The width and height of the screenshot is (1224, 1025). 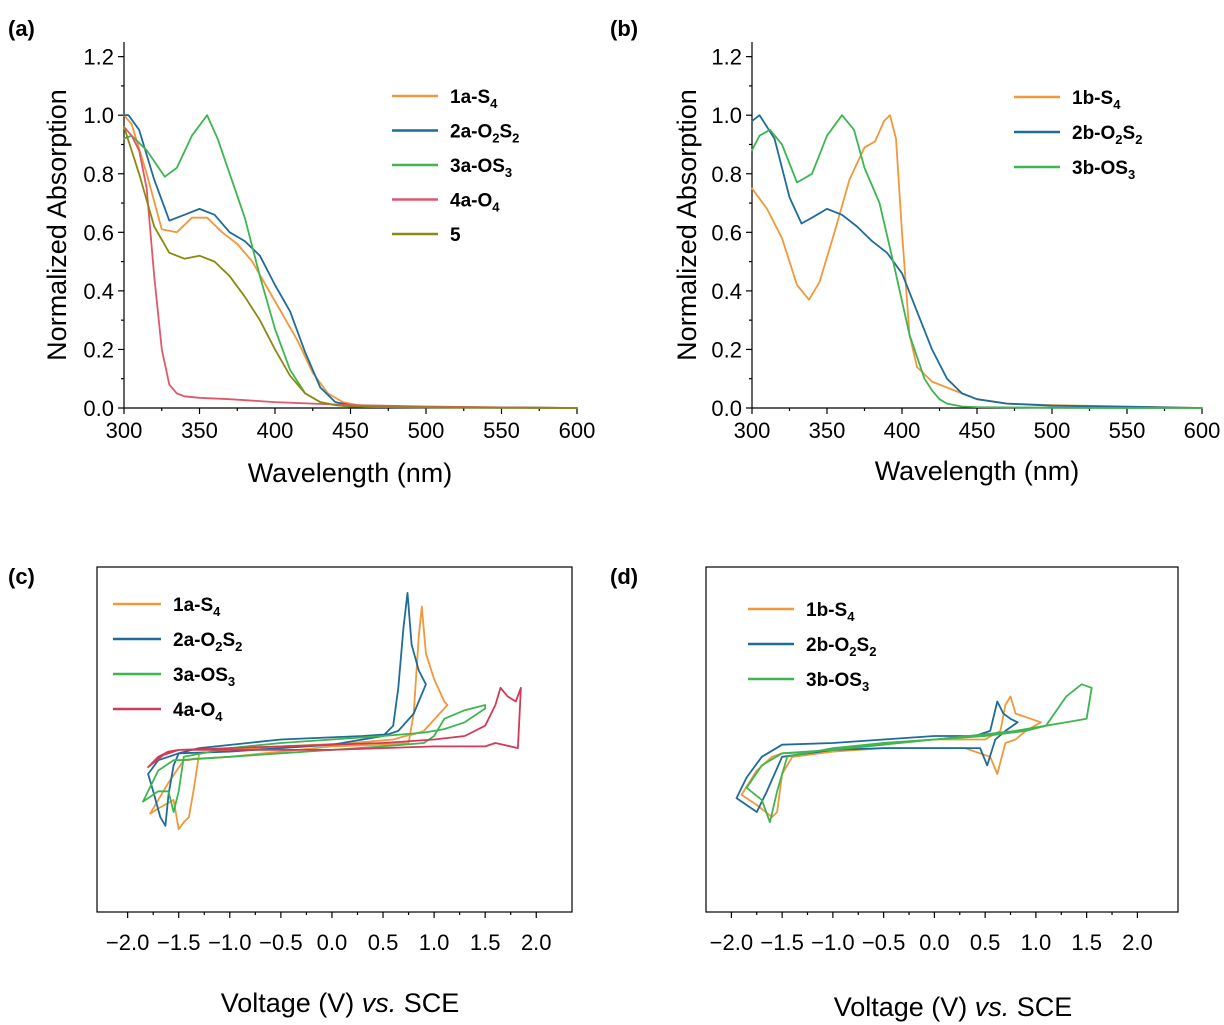 I want to click on panel-label: (a), so click(x=21, y=28).